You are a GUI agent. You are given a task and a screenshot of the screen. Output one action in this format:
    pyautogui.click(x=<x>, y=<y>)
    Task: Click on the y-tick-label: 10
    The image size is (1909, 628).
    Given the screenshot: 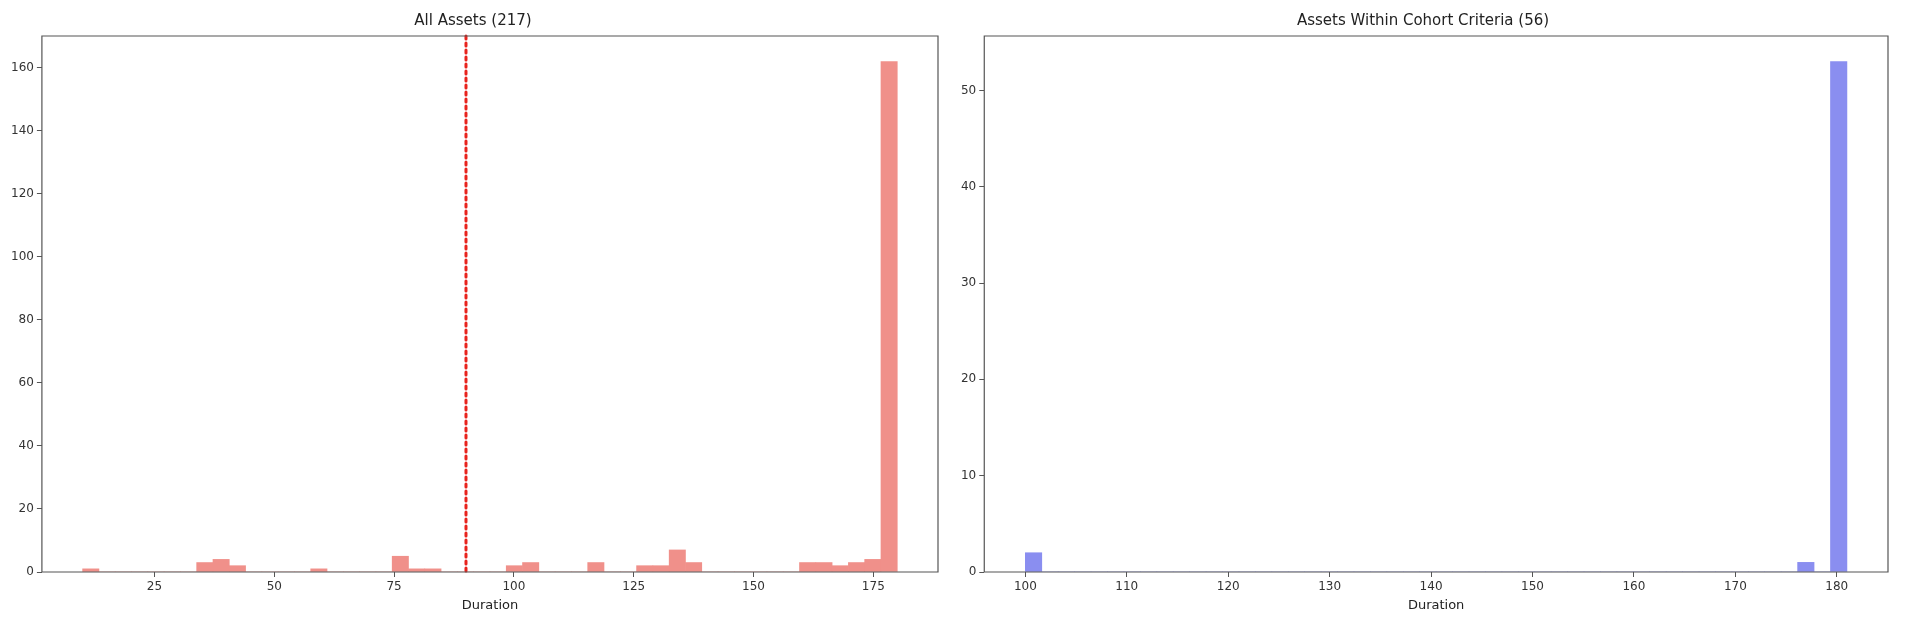 What is the action you would take?
    pyautogui.click(x=968, y=474)
    